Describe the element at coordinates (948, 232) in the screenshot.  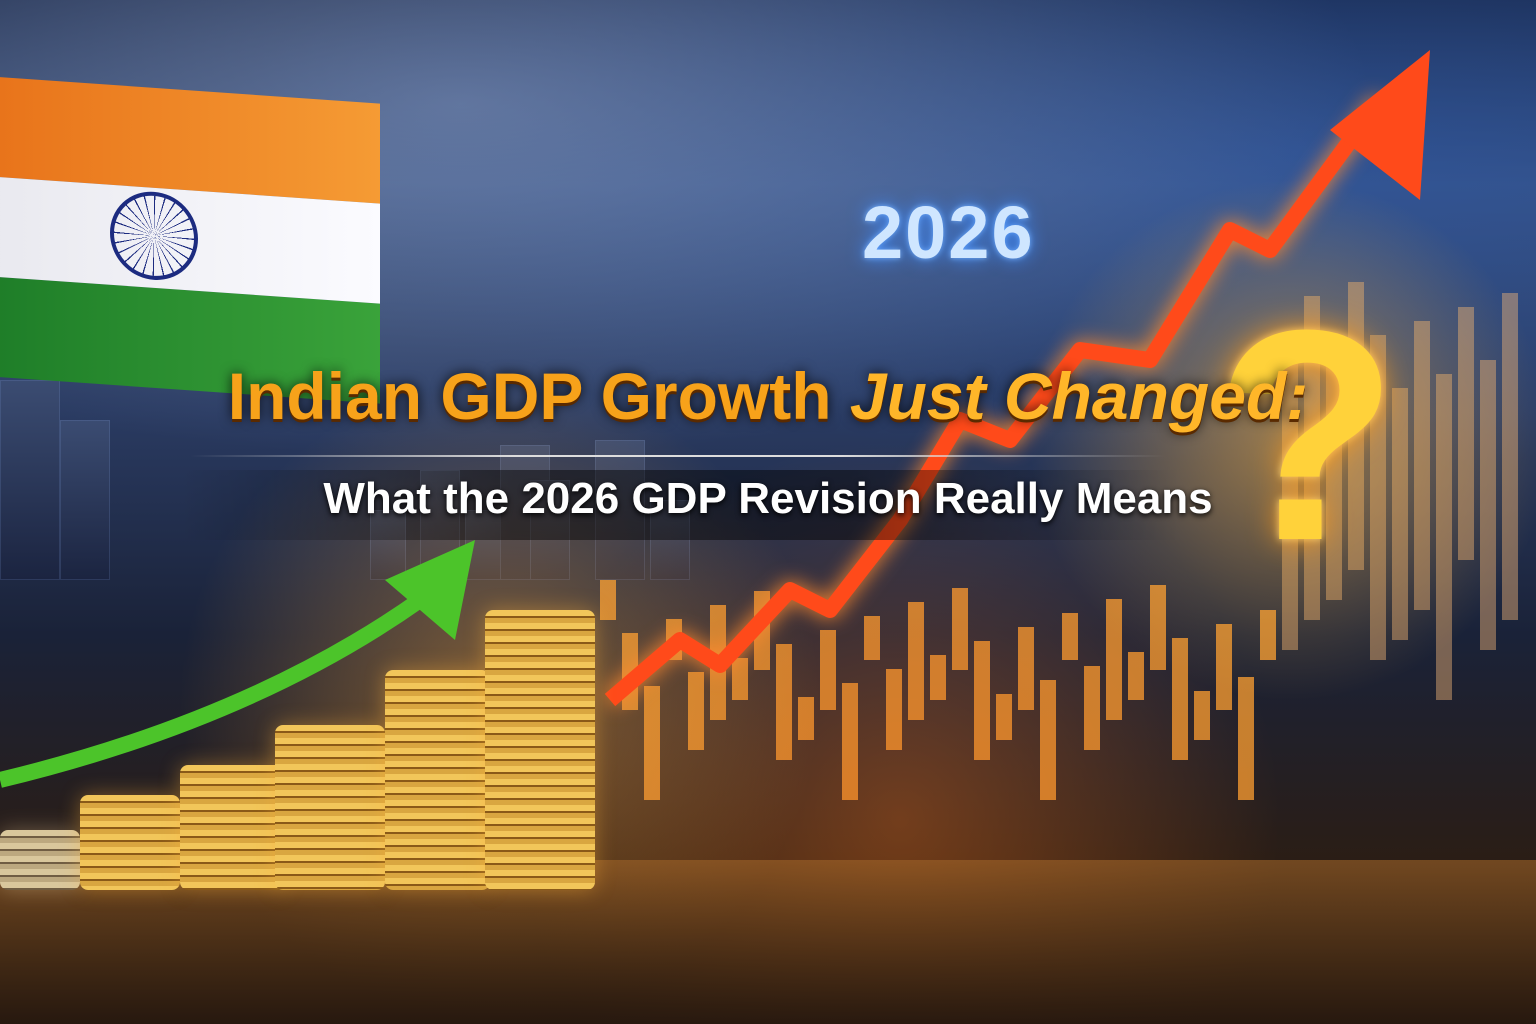
I see `year-label: 2026` at that location.